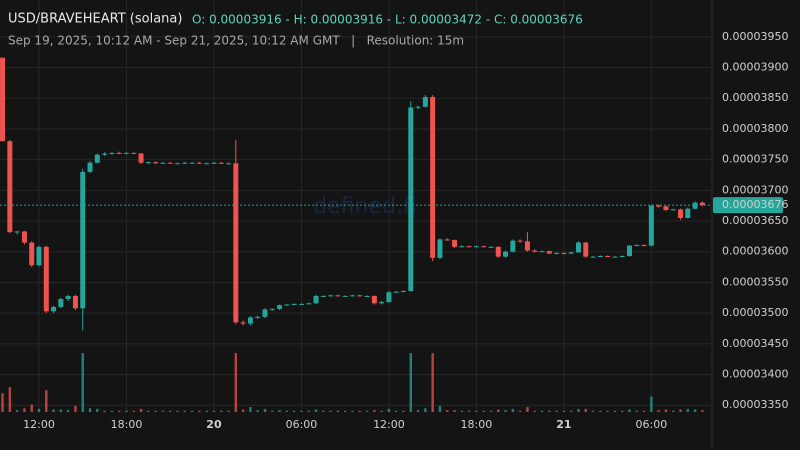  I want to click on y-tick-label: 0.00003500, so click(755, 312).